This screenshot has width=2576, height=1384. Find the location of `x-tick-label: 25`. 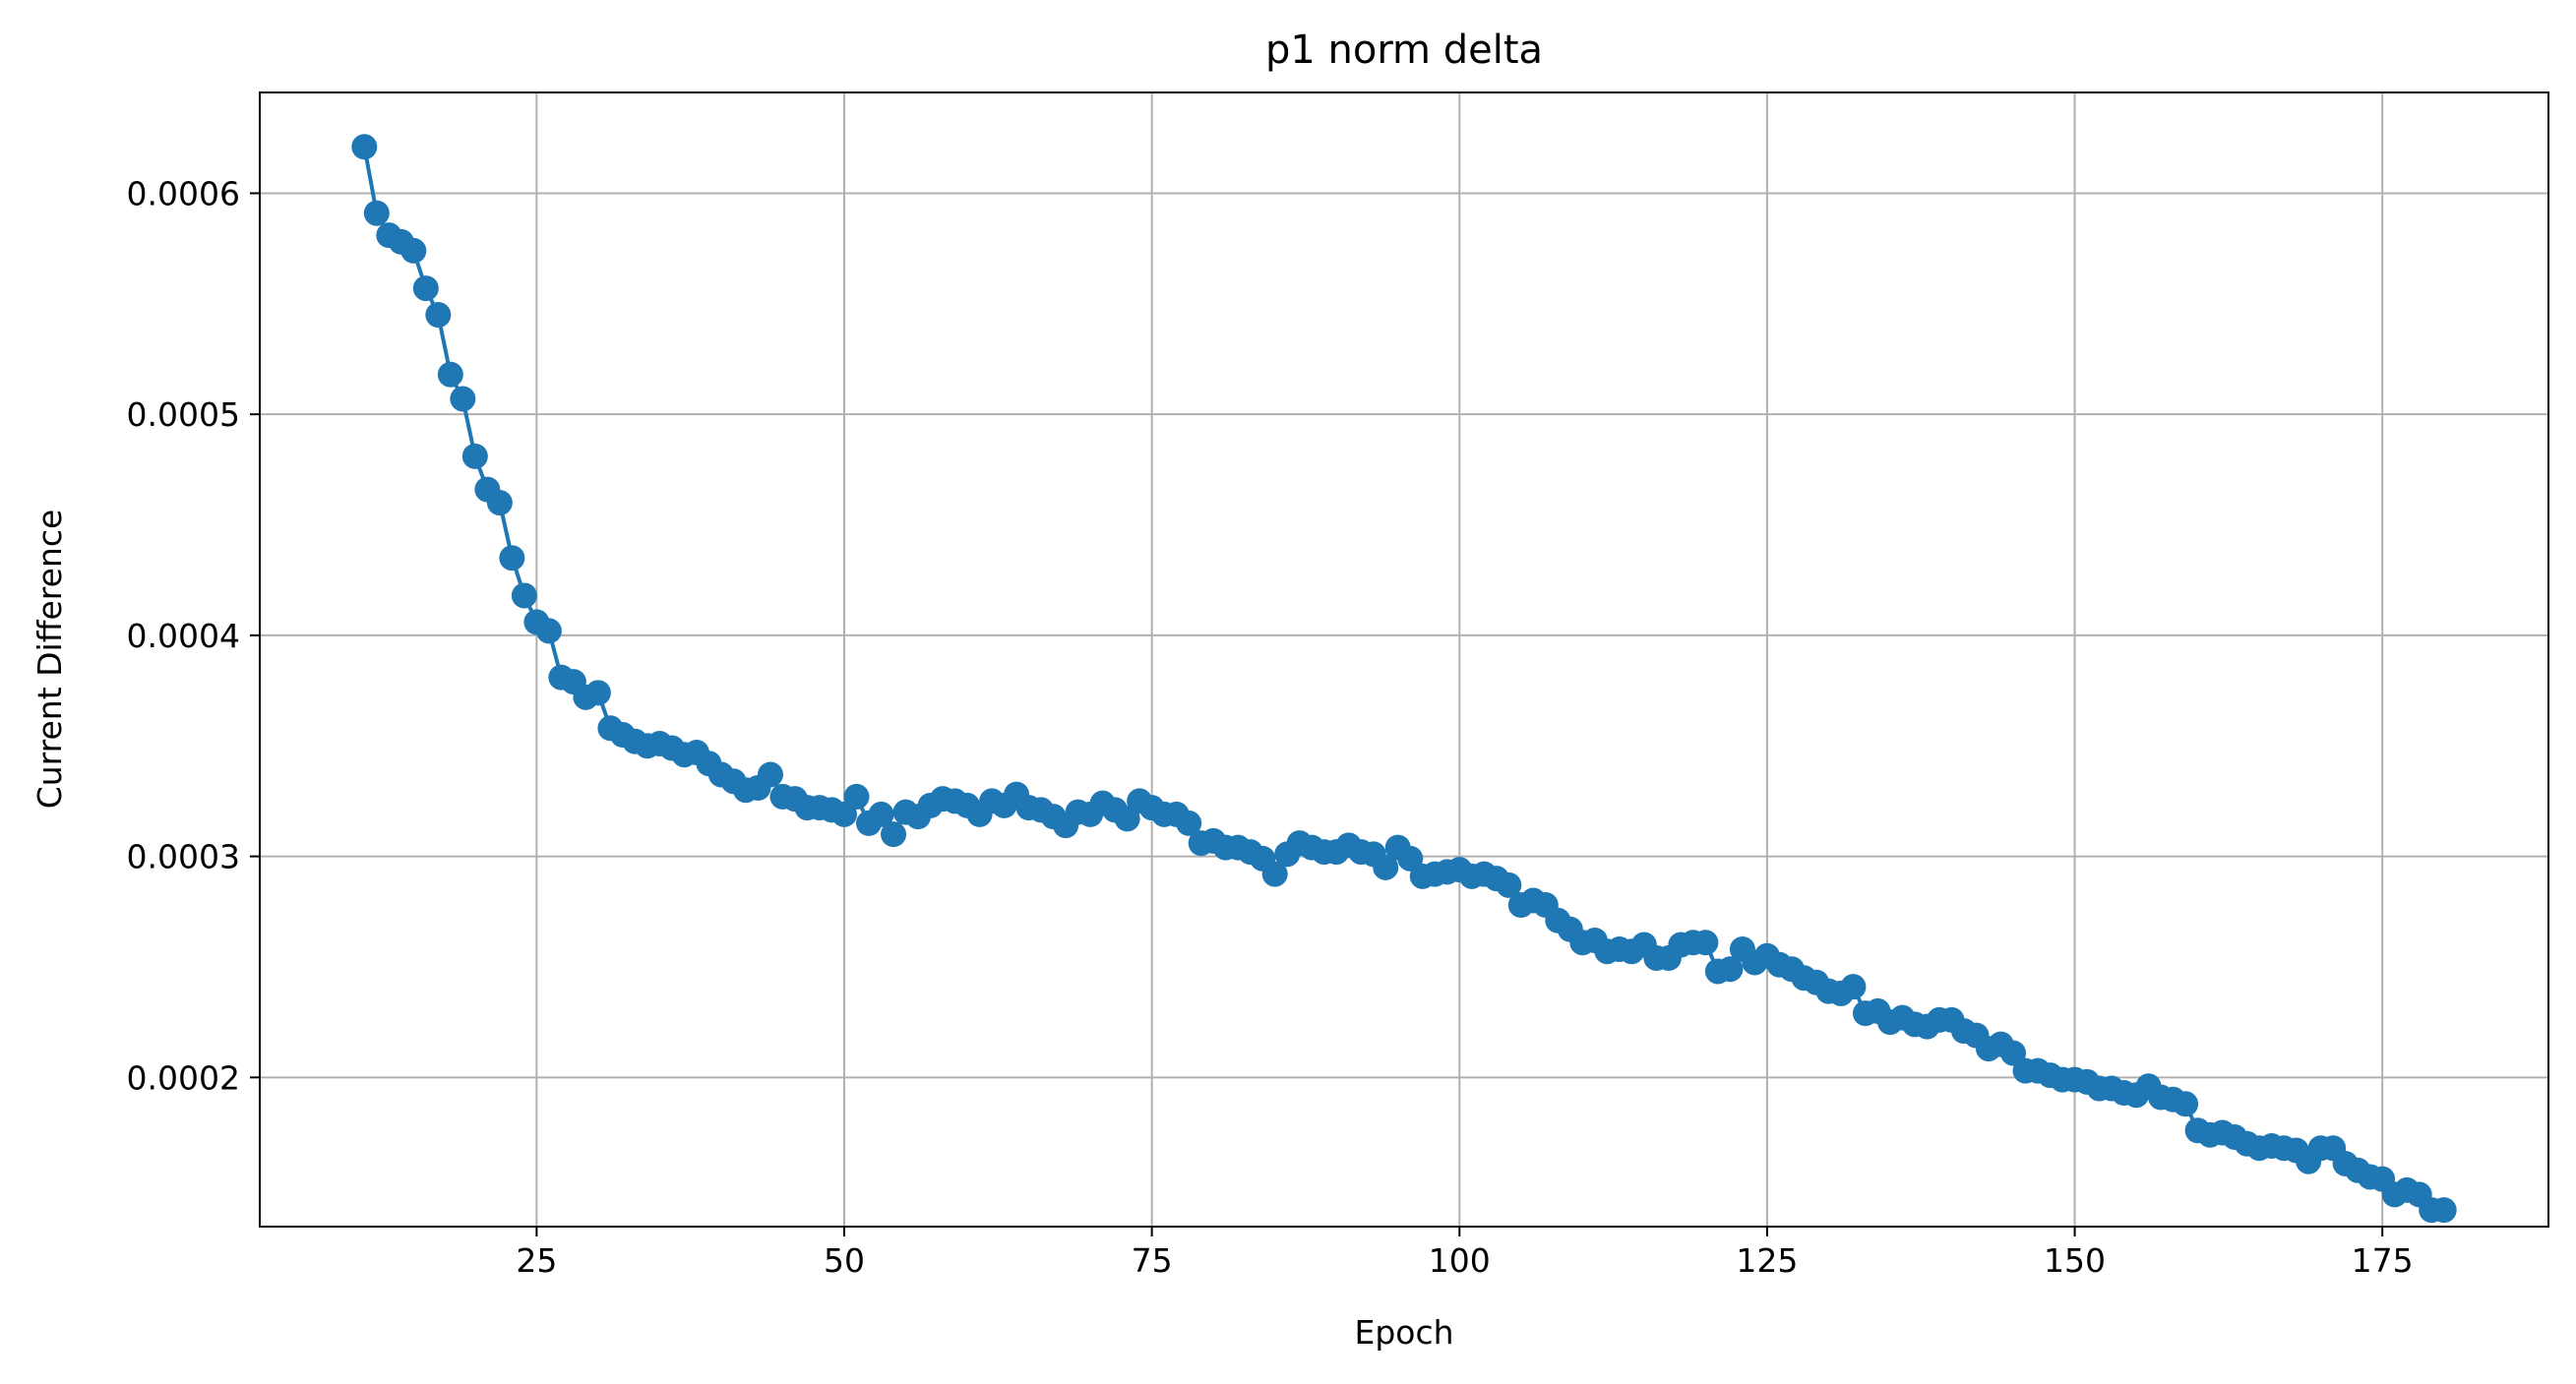

x-tick-label: 25 is located at coordinates (536, 1261).